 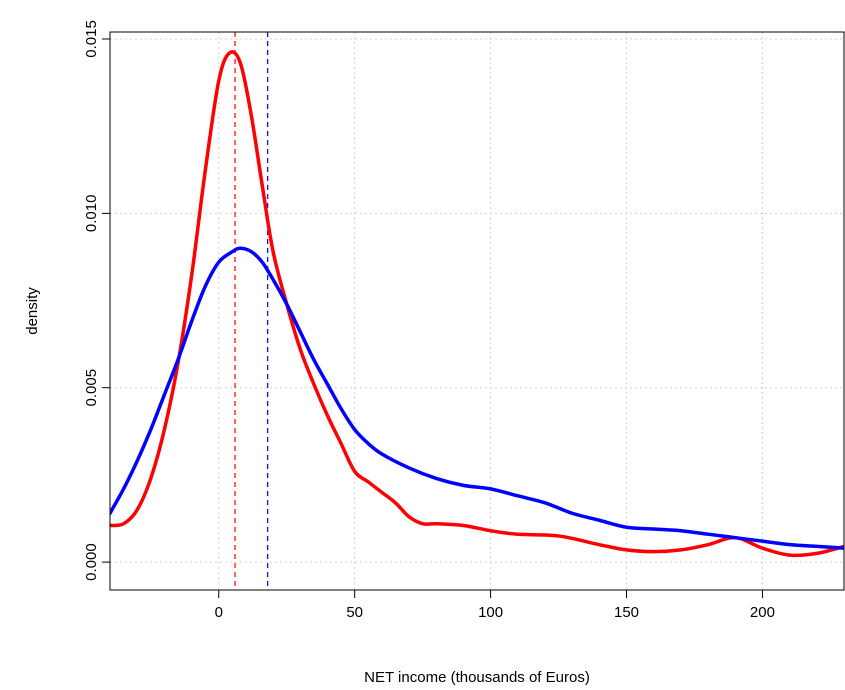 What do you see at coordinates (91, 562) in the screenshot?
I see `y-tick-label: 0.000` at bounding box center [91, 562].